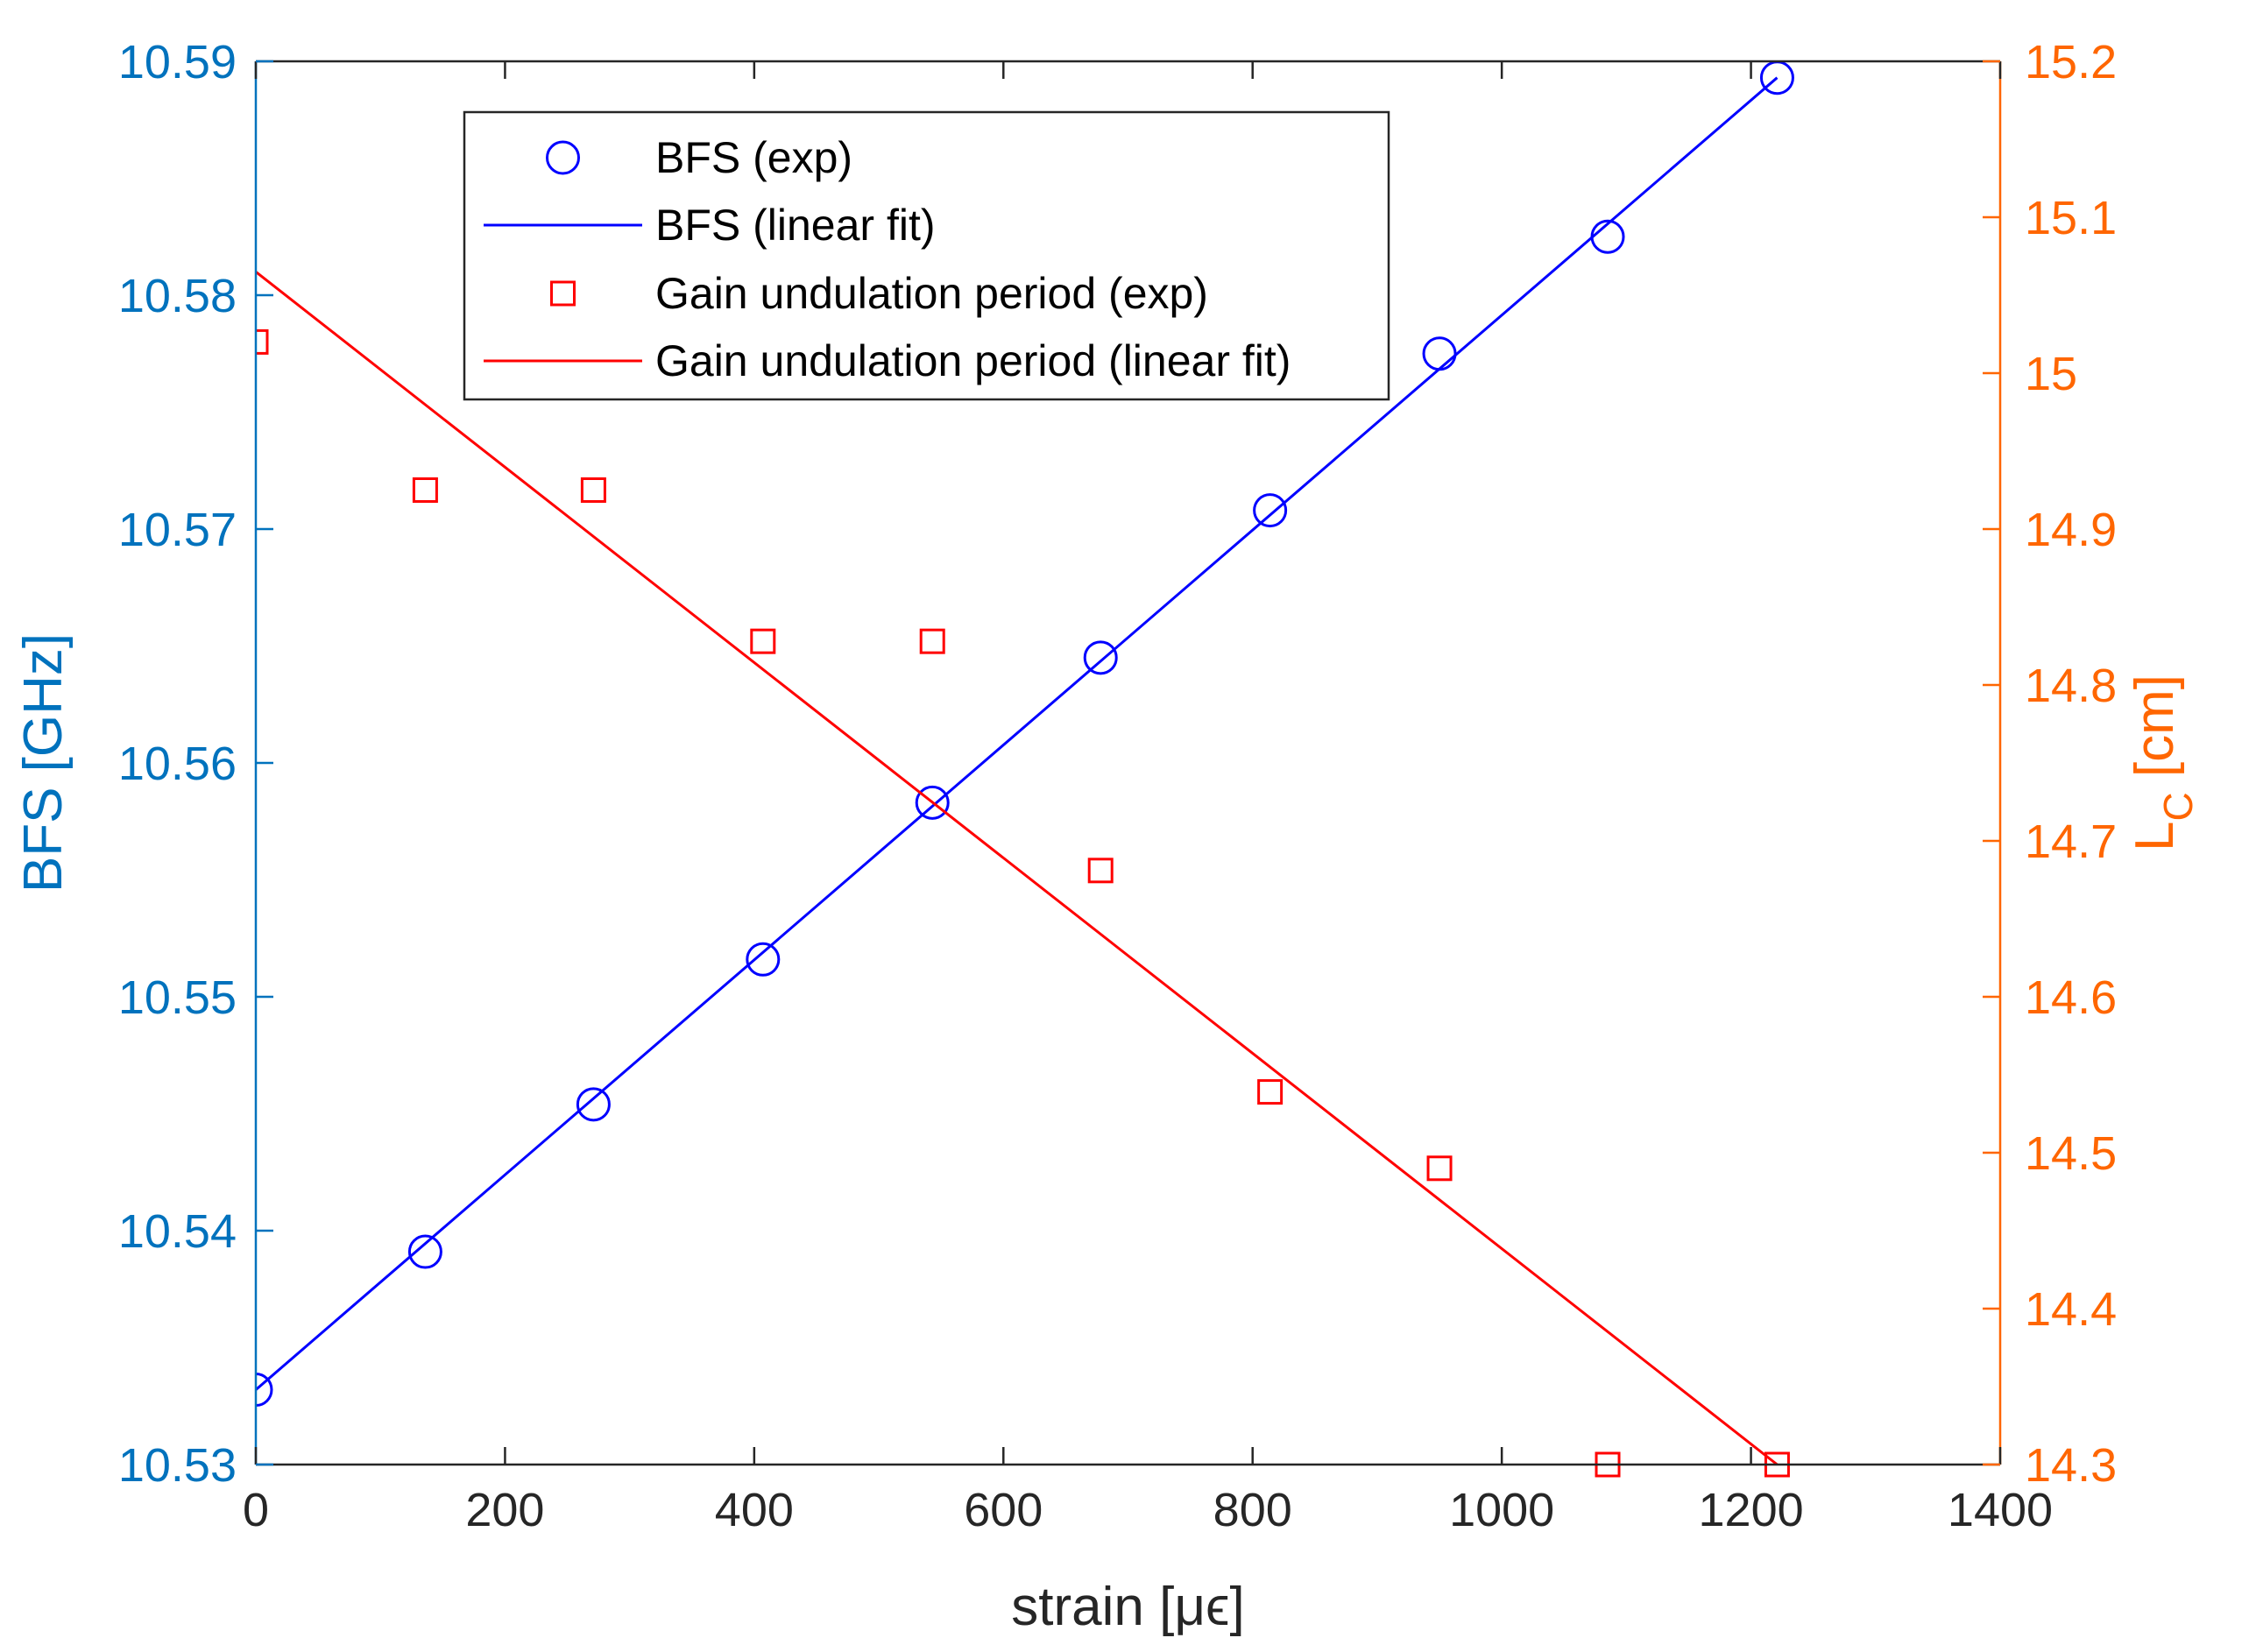 The width and height of the screenshot is (2256, 1652). I want to click on y-left-tick-label: 10.56, so click(177, 764).